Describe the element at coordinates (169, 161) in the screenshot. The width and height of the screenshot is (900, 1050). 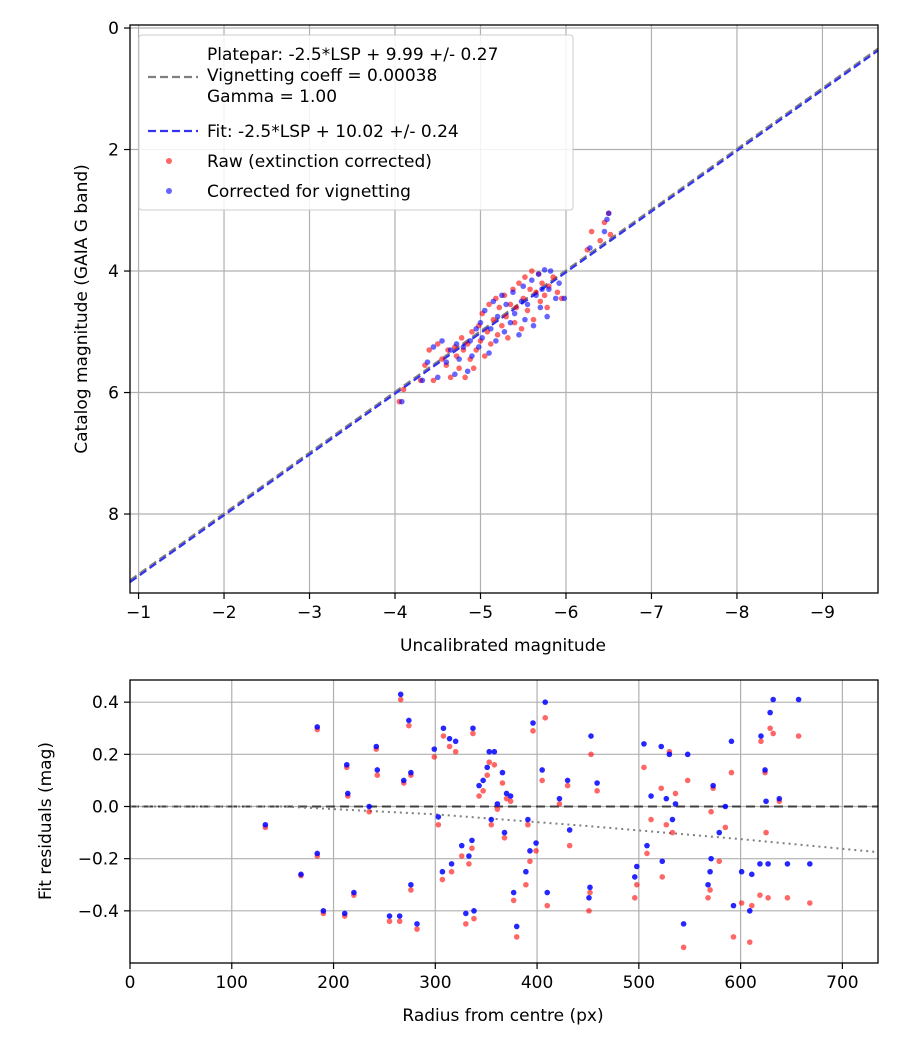
I see `legend-raw-marker` at that location.